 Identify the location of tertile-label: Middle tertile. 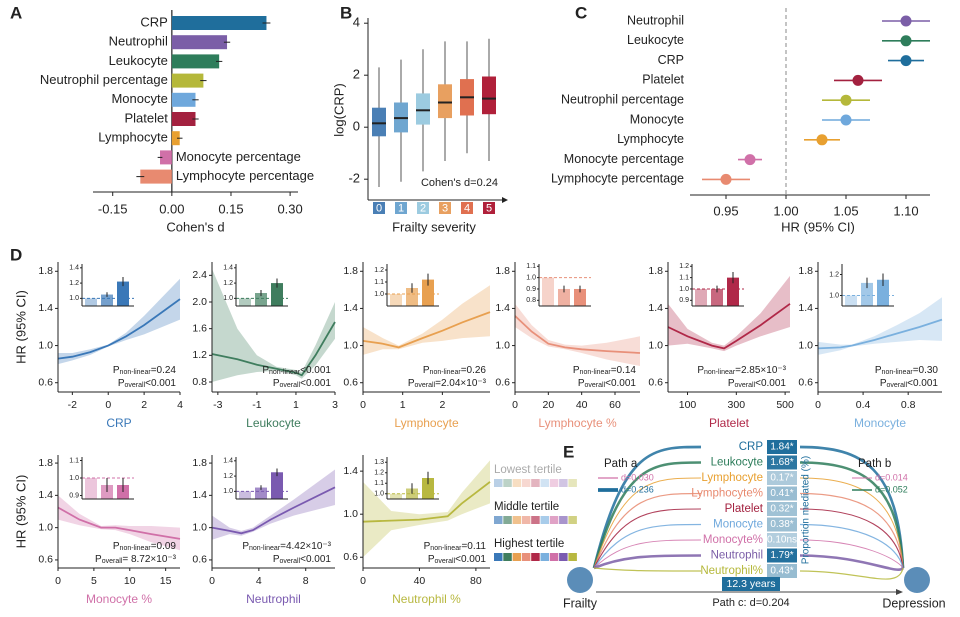
(526, 507).